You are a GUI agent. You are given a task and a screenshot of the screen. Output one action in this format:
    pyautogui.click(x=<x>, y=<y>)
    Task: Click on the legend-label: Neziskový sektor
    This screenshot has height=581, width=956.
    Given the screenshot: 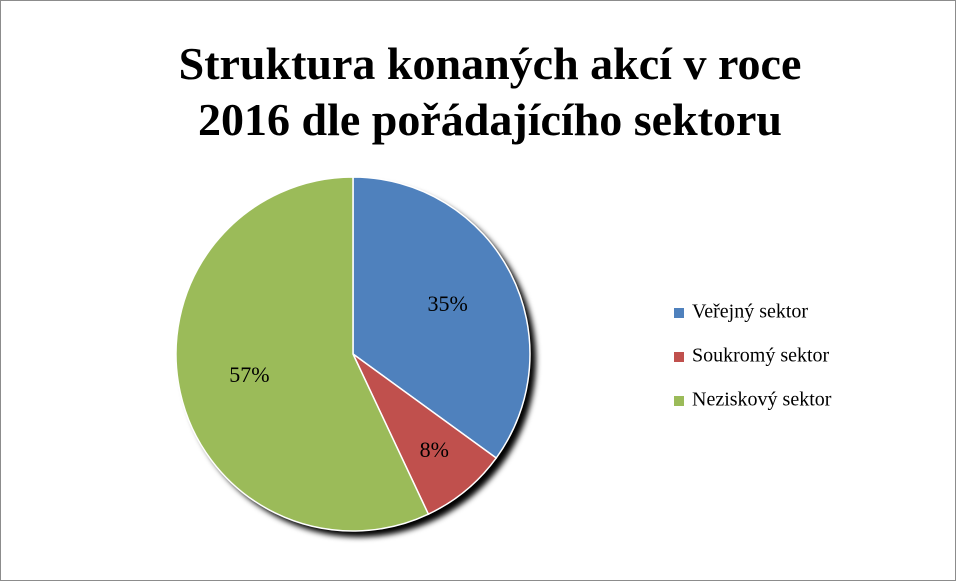 What is the action you would take?
    pyautogui.click(x=762, y=400)
    